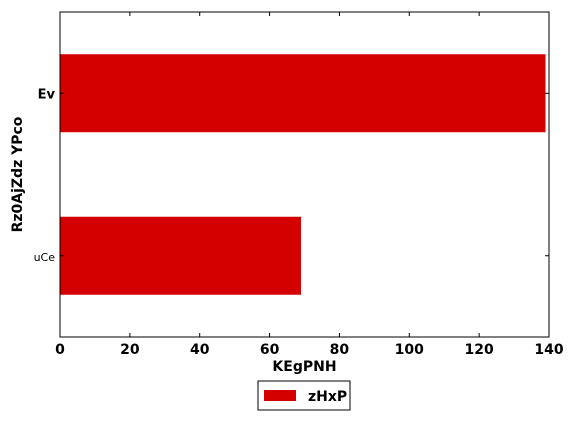  I want to click on x-tick-label: 20, so click(130, 350).